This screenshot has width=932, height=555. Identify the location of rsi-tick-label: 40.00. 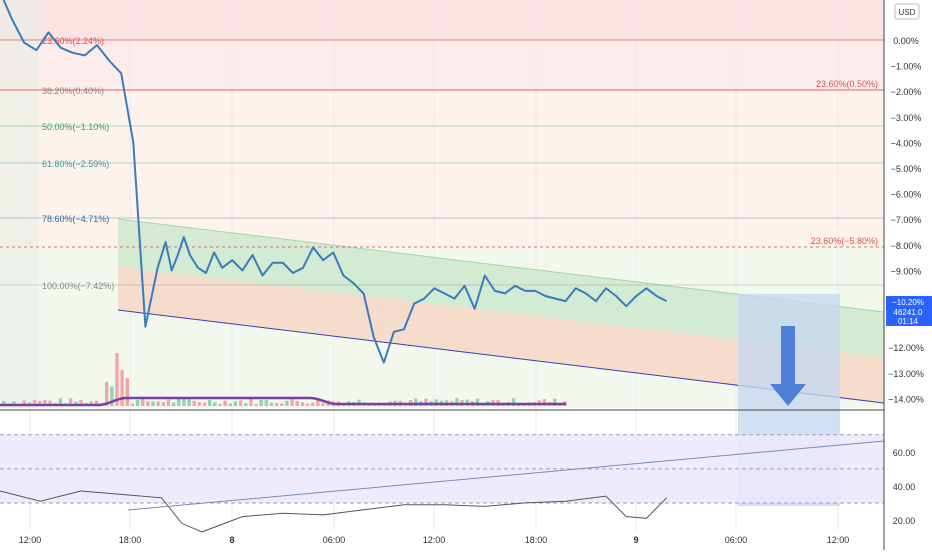
(904, 487).